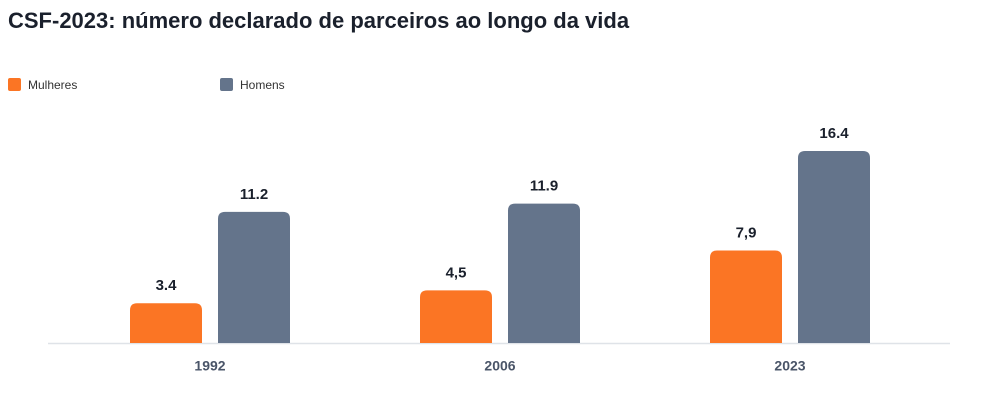  What do you see at coordinates (544, 186) in the screenshot?
I see `value-label: 11.9` at bounding box center [544, 186].